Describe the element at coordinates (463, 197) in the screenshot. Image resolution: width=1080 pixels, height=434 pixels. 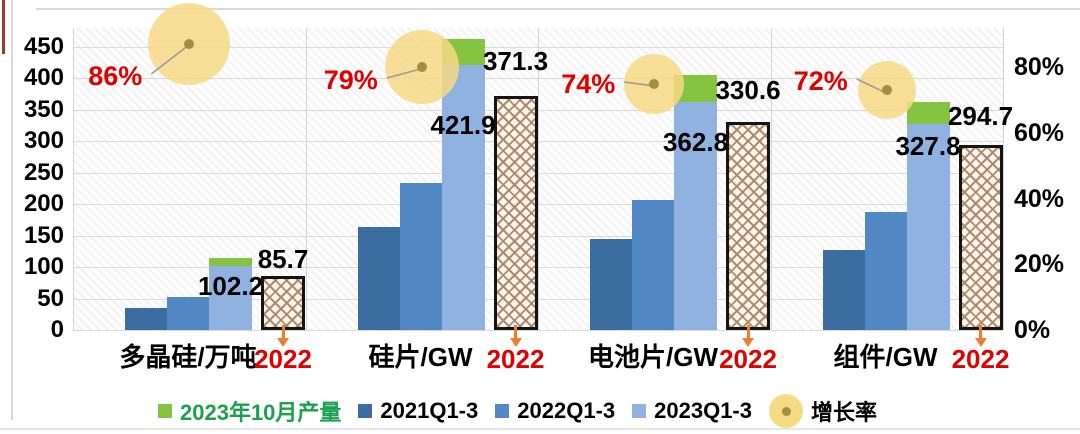
I see `bar-2023q13-wafer` at that location.